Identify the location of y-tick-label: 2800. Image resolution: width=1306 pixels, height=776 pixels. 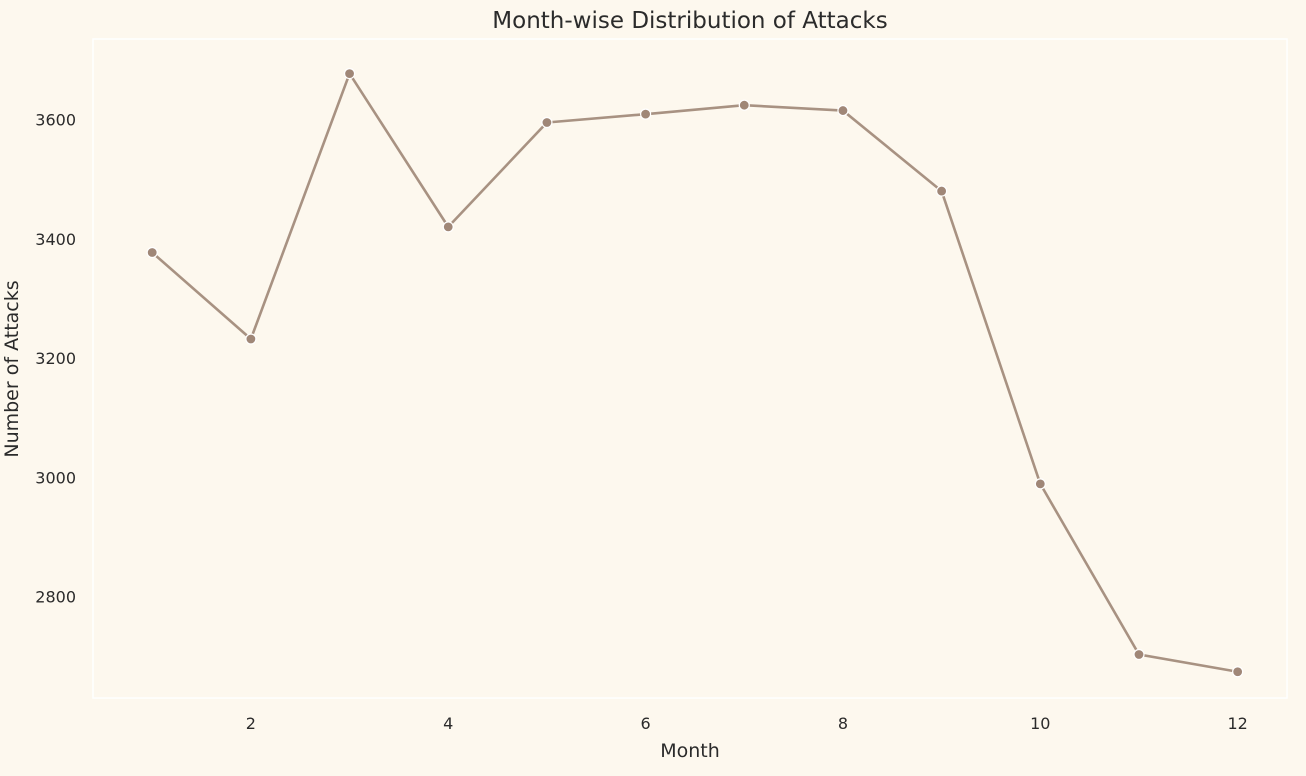
(55, 597).